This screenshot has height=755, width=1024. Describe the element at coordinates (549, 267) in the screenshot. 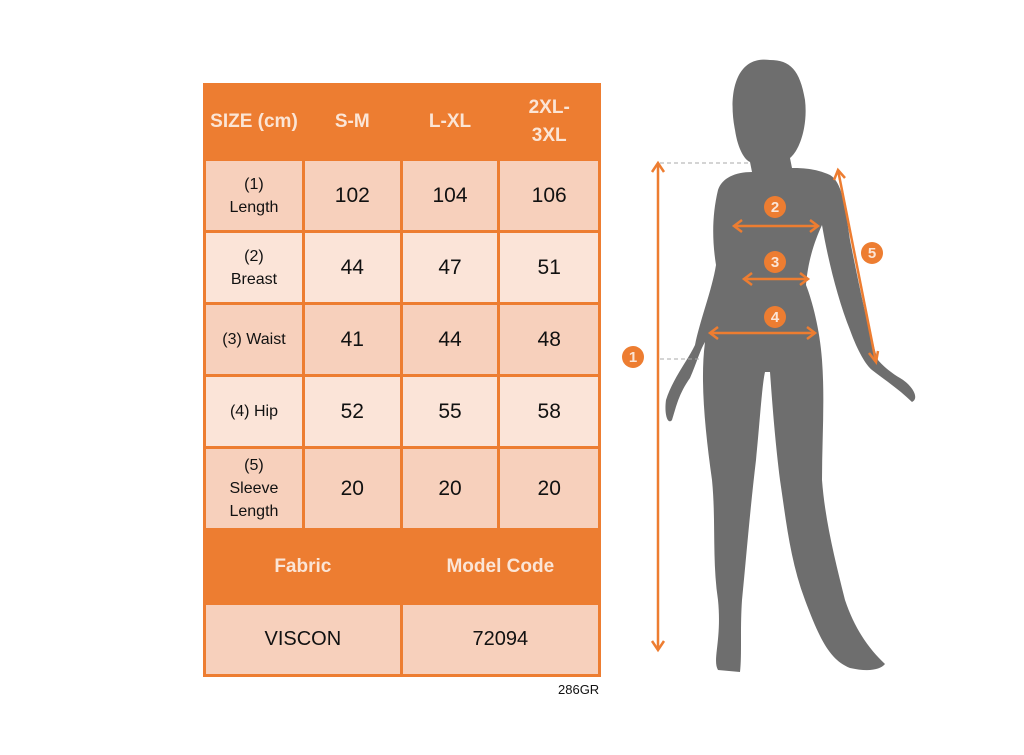

I see `cell: 51` at that location.